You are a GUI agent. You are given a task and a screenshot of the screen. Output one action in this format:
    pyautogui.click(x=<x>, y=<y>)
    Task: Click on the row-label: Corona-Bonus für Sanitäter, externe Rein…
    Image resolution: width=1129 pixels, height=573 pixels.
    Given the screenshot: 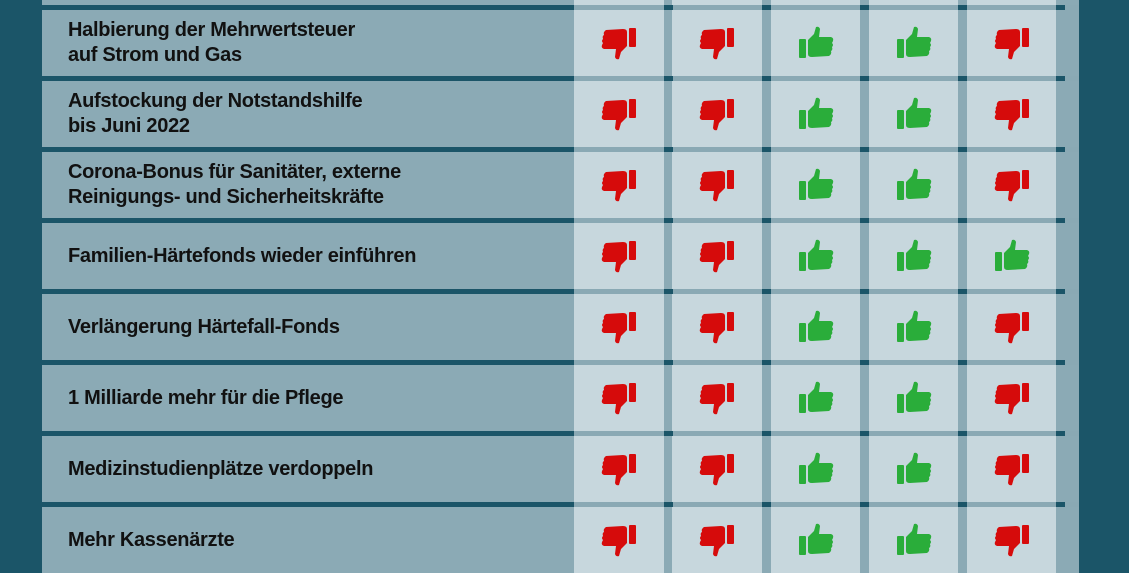 What is the action you would take?
    pyautogui.click(x=234, y=184)
    